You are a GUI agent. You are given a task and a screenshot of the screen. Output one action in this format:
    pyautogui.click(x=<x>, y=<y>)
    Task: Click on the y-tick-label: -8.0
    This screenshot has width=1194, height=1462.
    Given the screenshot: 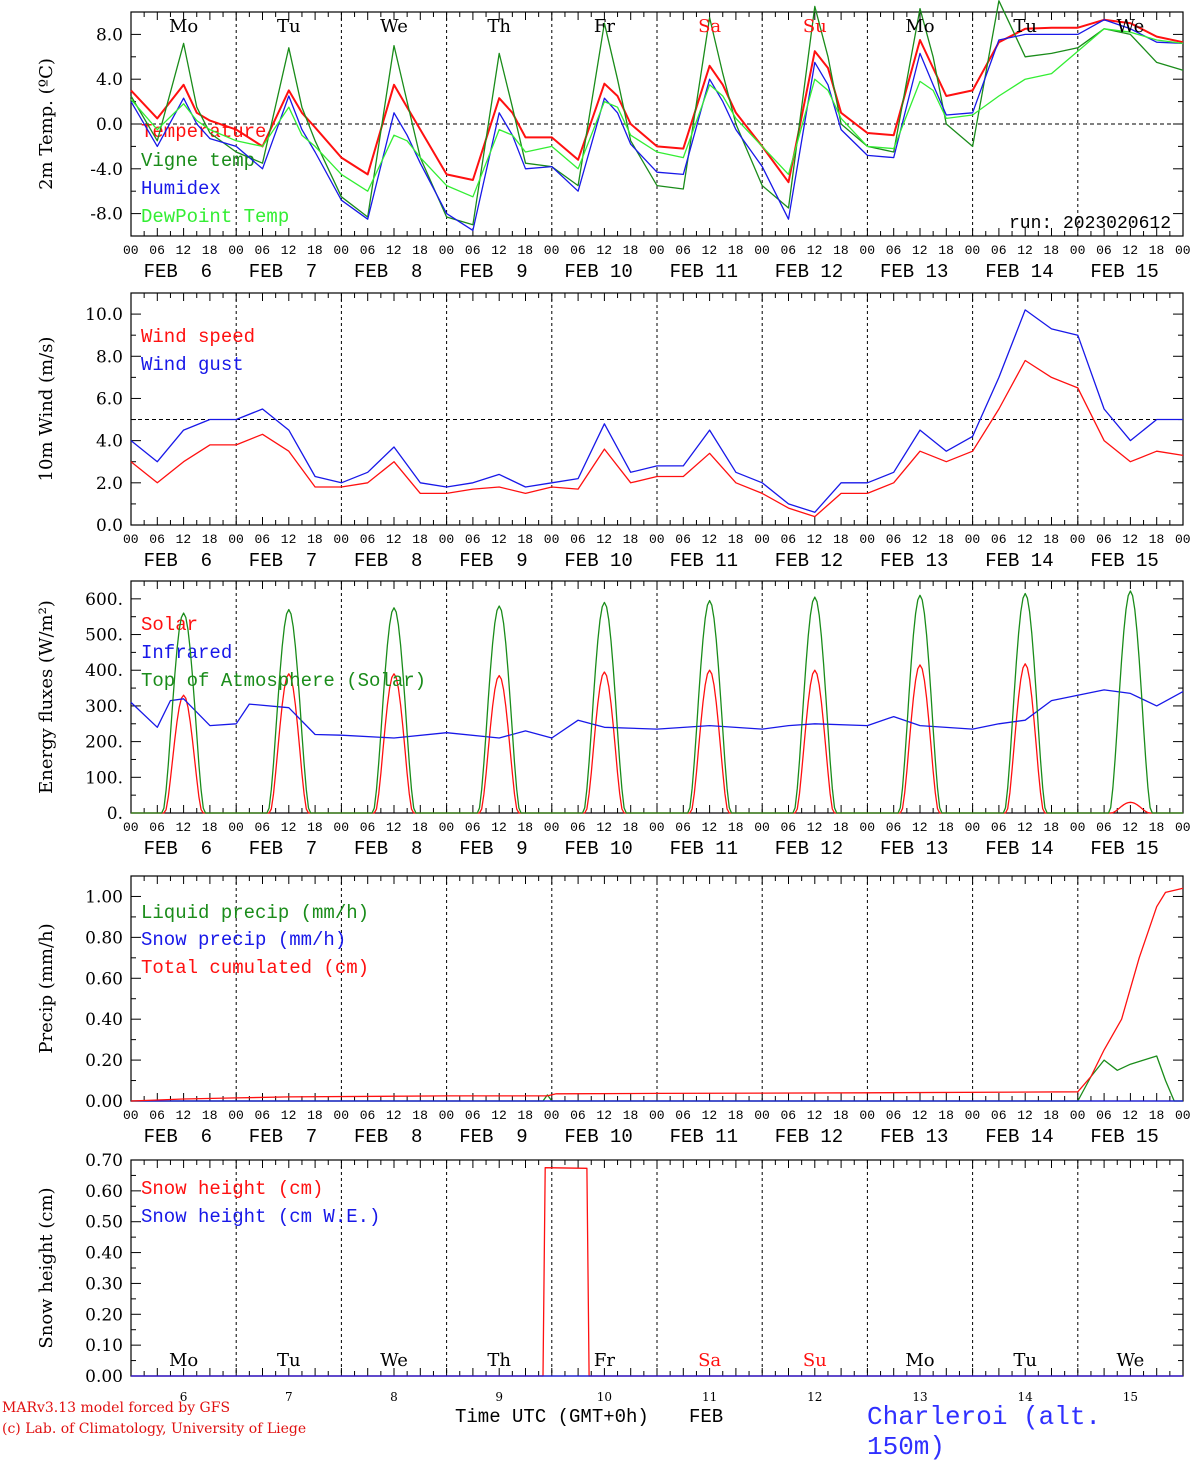 What is the action you would take?
    pyautogui.click(x=106, y=215)
    